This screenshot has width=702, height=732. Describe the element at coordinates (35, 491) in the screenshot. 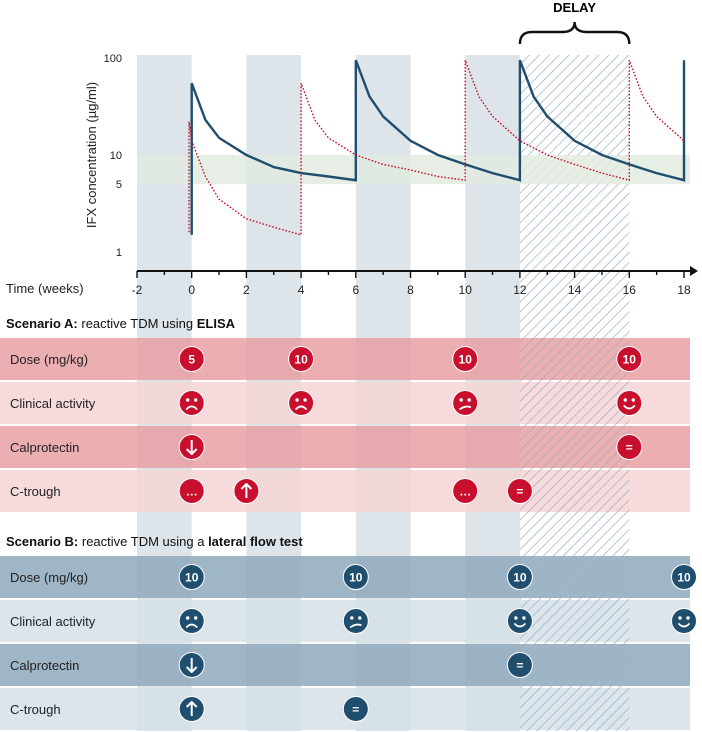

I see `scenario-a-row-label: C-trough` at that location.